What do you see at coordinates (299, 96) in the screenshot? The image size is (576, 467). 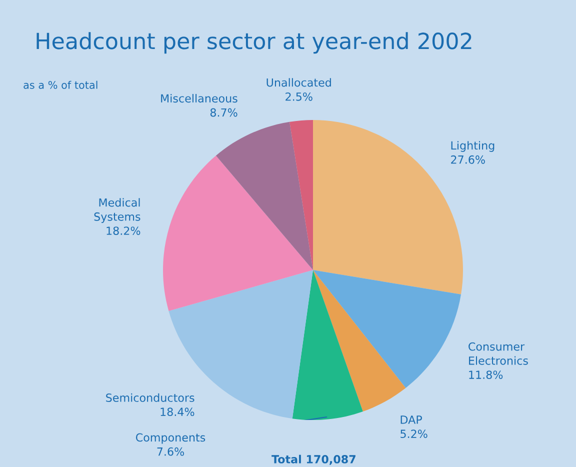 I see `data-label: 2.5%` at bounding box center [299, 96].